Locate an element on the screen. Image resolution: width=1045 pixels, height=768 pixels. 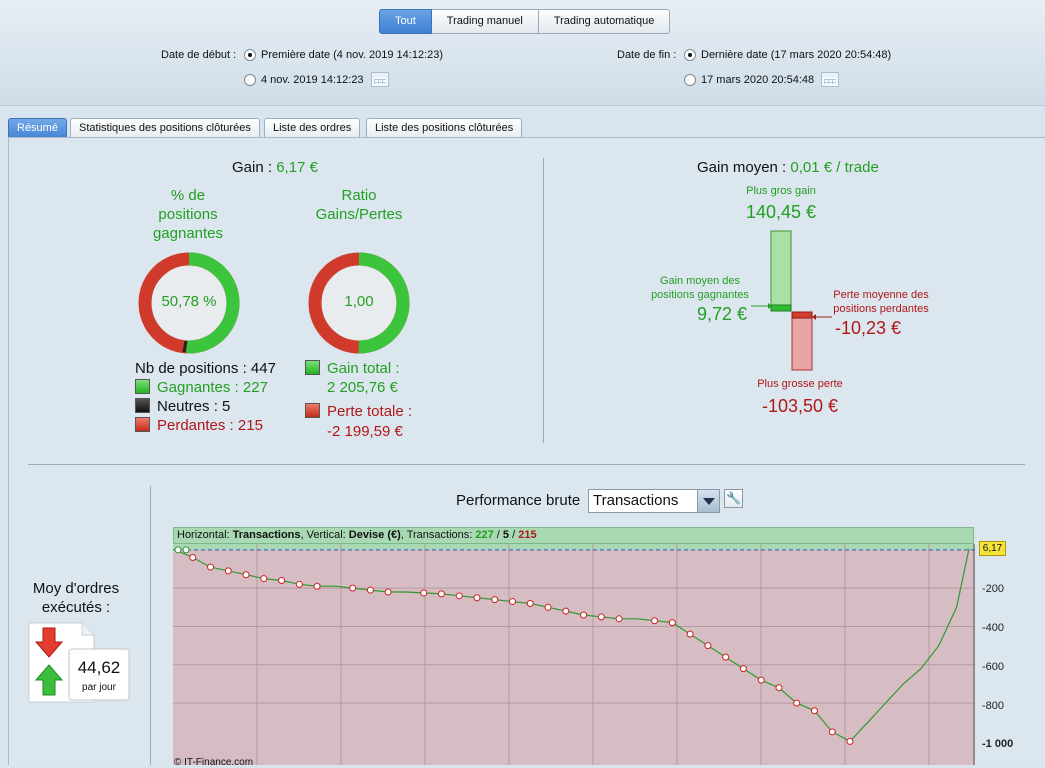
avg-gain-label: Gain moyen : is located at coordinates (742, 167).